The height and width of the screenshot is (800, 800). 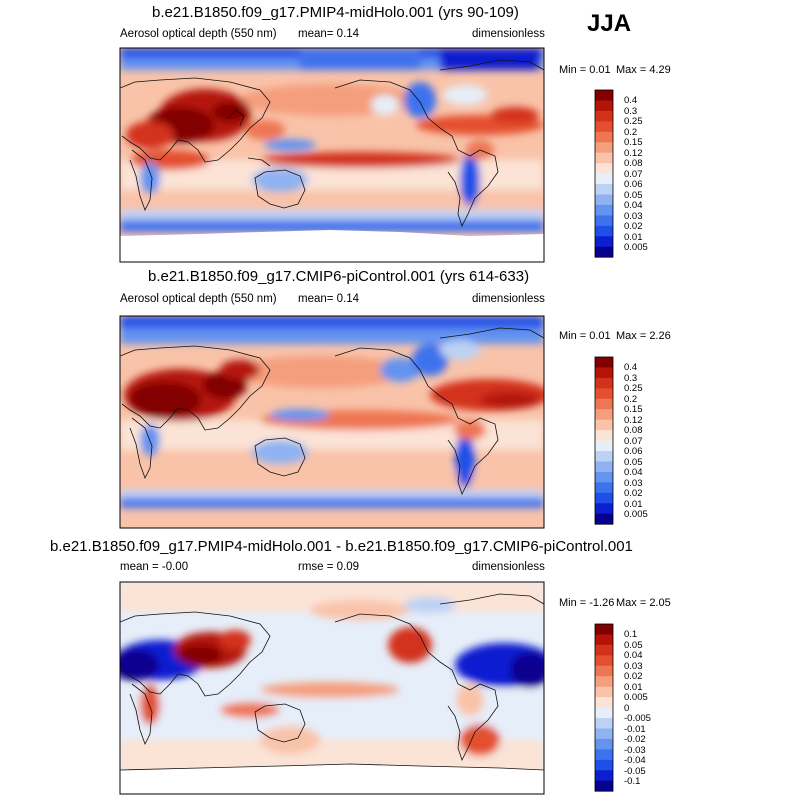 I want to click on cb2-label: 0.07, so click(x=633, y=441).